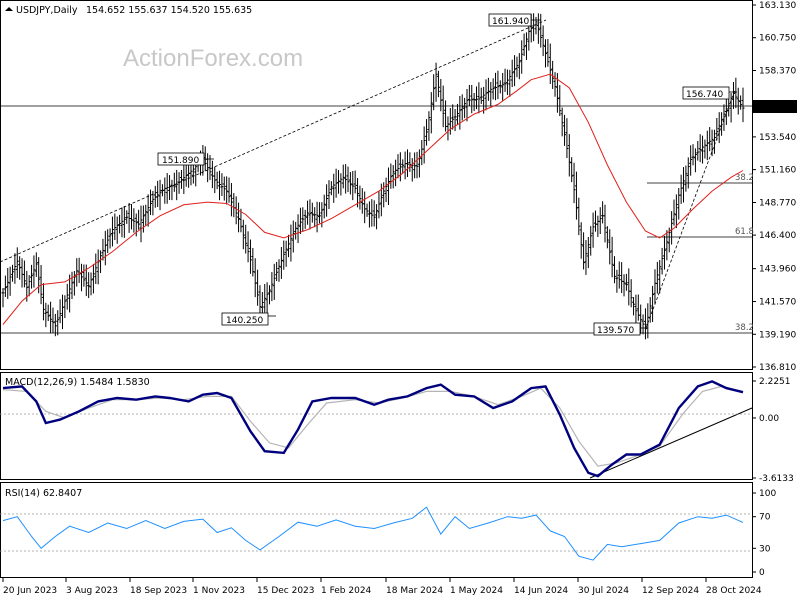  What do you see at coordinates (373, 533) in the screenshot?
I see `rsi-line` at bounding box center [373, 533].